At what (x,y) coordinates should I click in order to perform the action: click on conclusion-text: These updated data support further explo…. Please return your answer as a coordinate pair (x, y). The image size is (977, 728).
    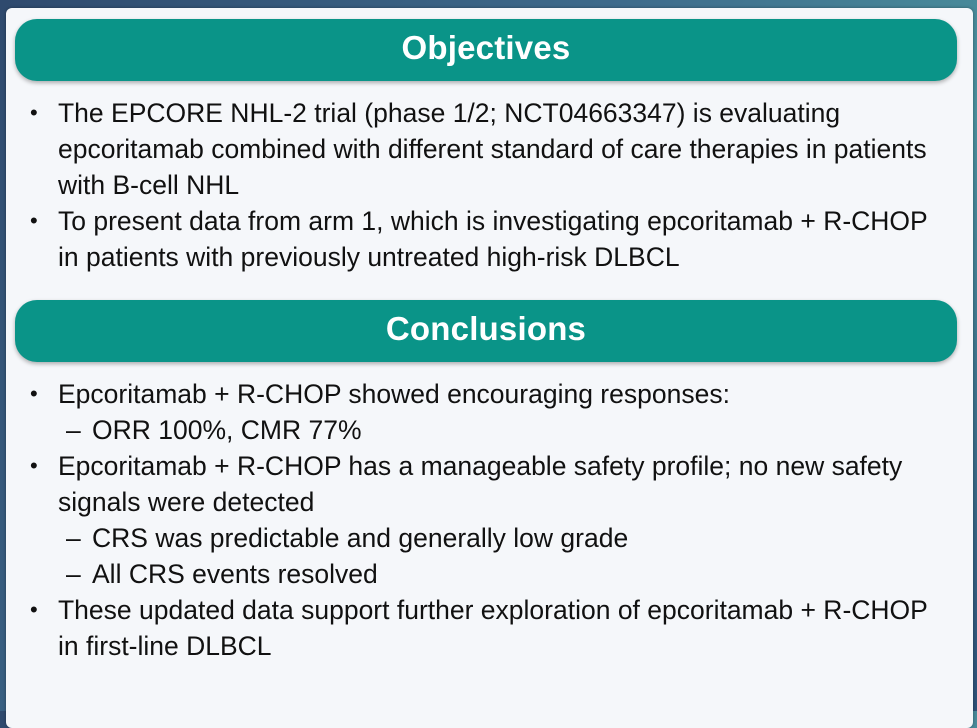
    Looking at the image, I should click on (493, 628).